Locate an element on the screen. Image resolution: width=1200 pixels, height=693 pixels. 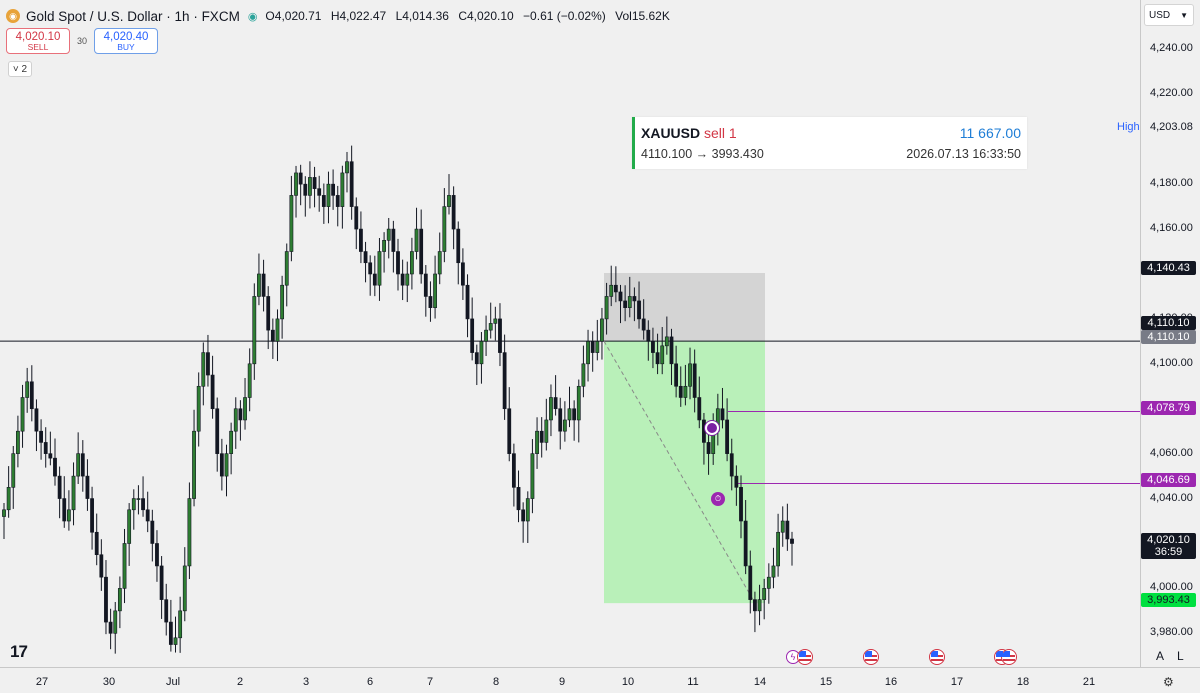
us-flag-event-icon is located at coordinates (805, 657).